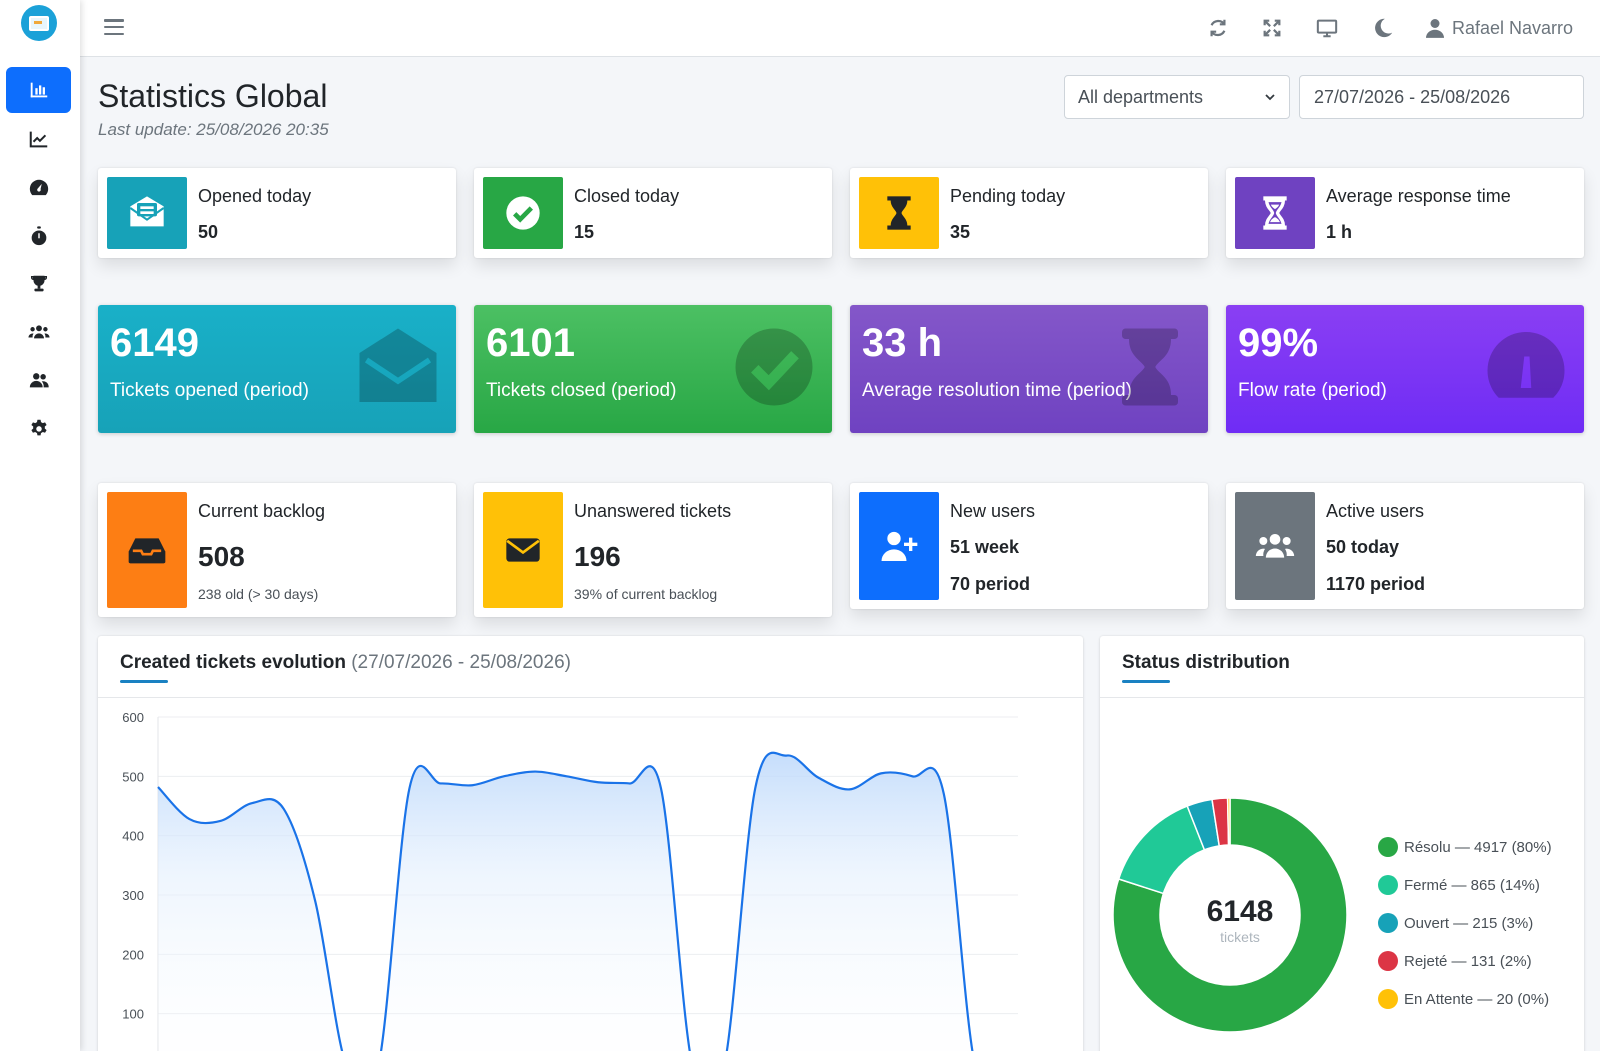  What do you see at coordinates (154, 343) in the screenshot?
I see `small-box-value: 6149` at bounding box center [154, 343].